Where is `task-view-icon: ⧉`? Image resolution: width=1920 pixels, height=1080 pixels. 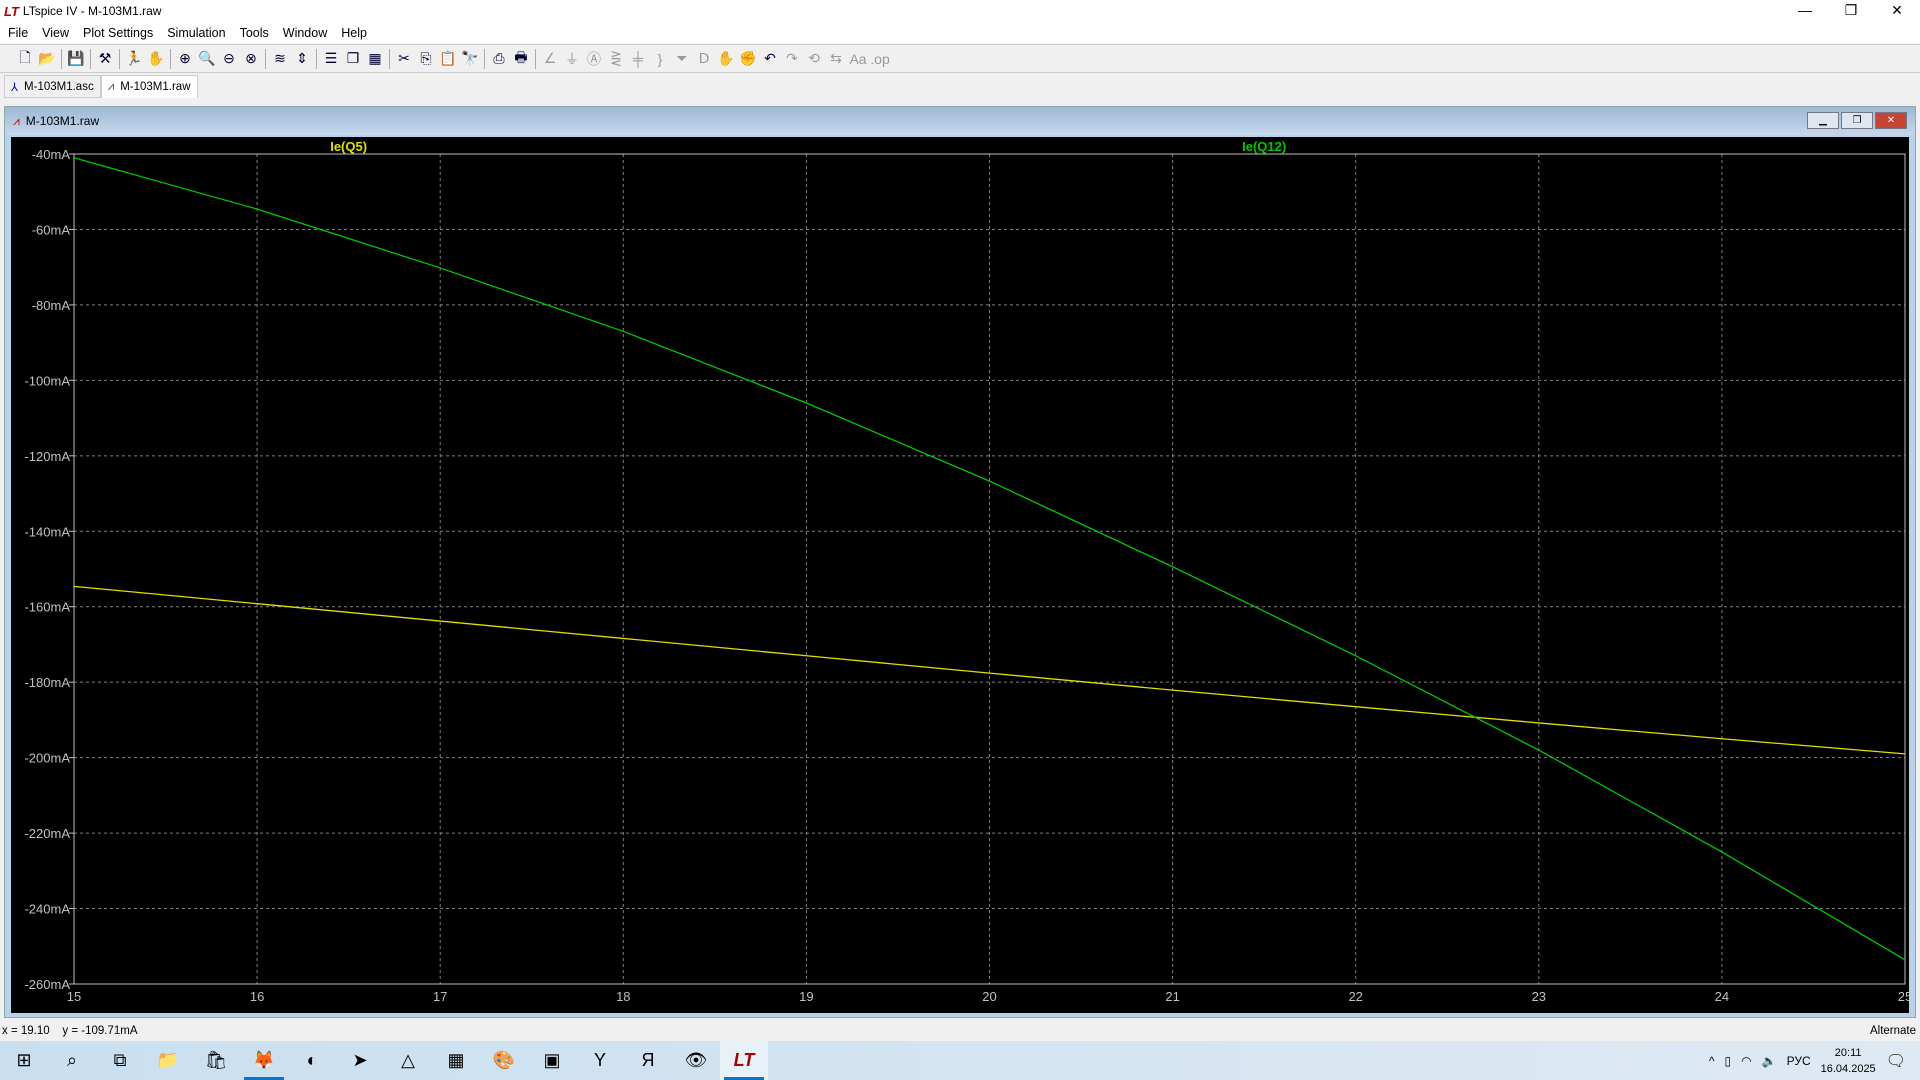 task-view-icon: ⧉ is located at coordinates (120, 1060).